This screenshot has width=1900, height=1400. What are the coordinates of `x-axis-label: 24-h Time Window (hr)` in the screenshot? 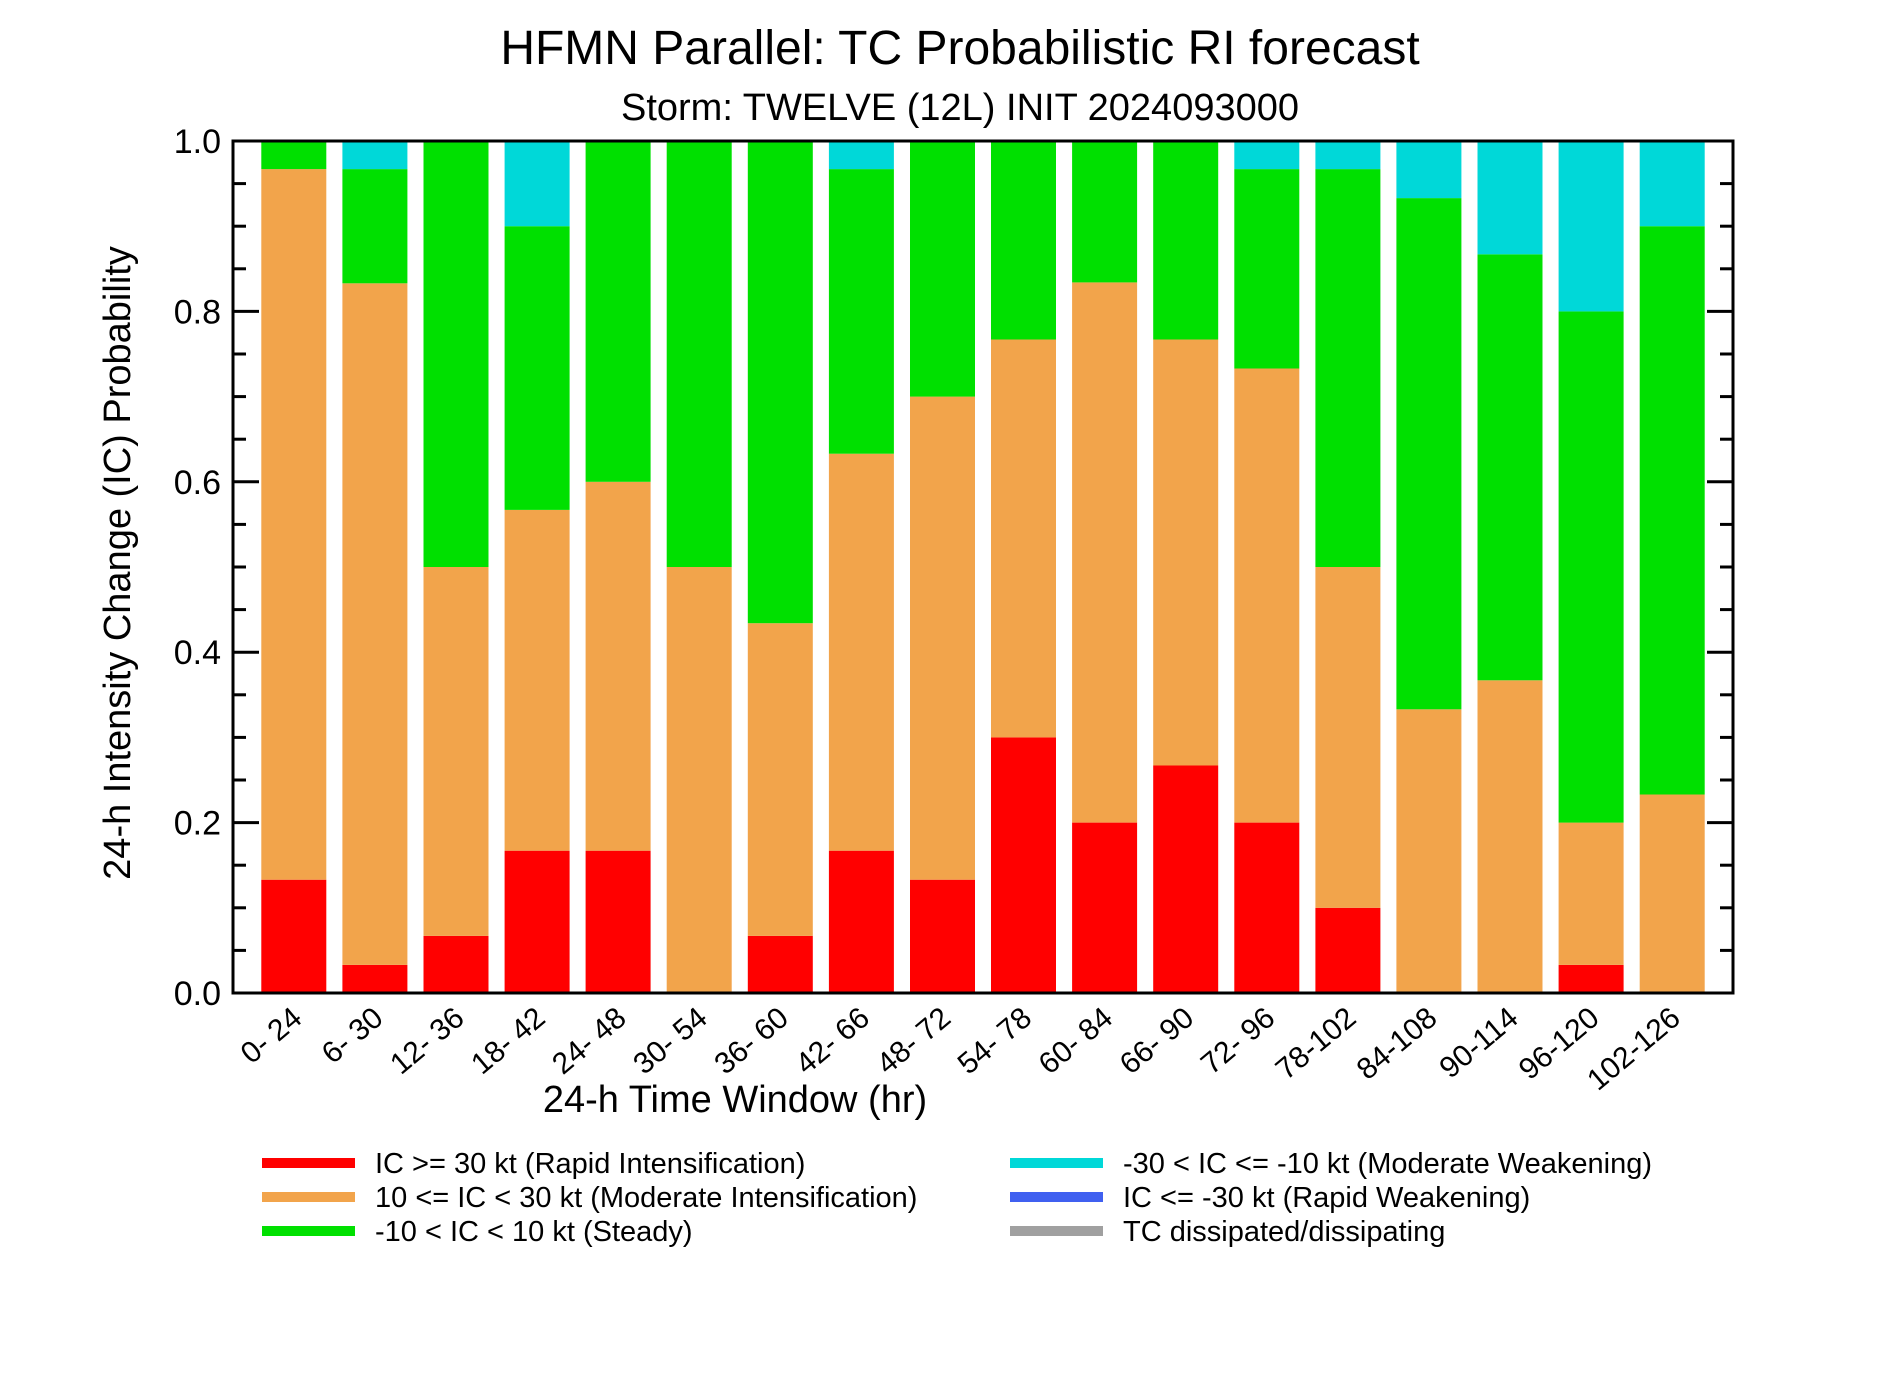 It's located at (735, 1100).